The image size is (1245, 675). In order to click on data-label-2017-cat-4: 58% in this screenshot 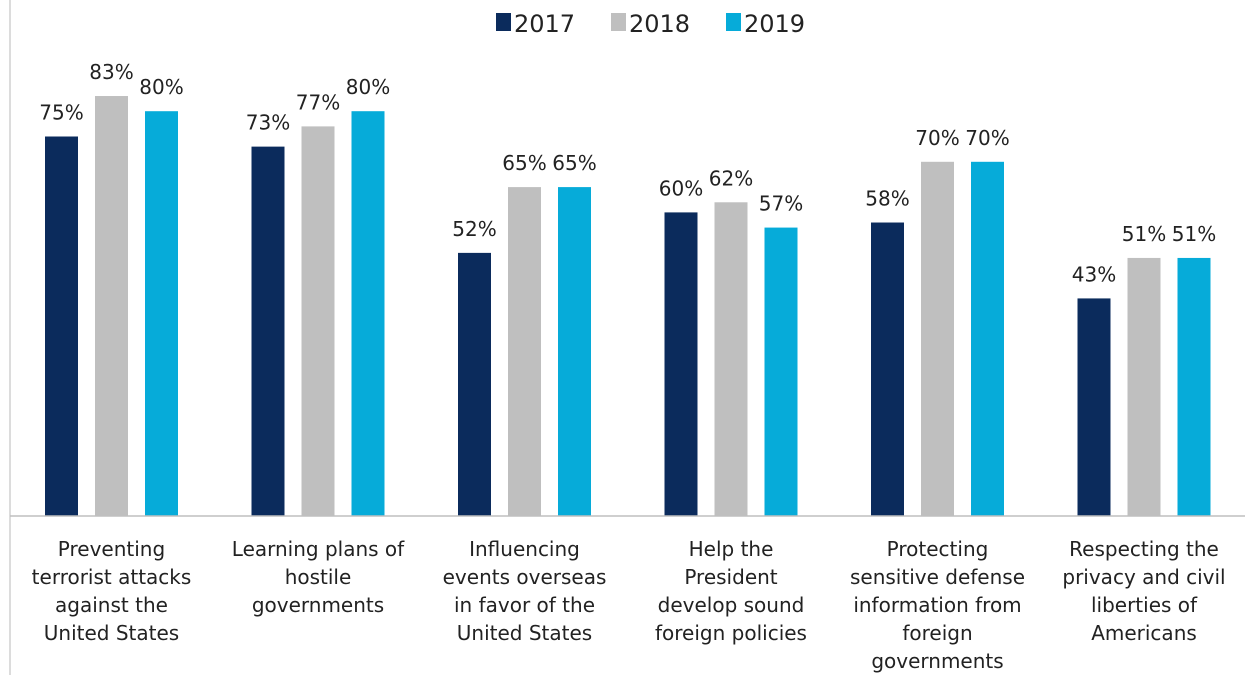, I will do `click(887, 199)`.